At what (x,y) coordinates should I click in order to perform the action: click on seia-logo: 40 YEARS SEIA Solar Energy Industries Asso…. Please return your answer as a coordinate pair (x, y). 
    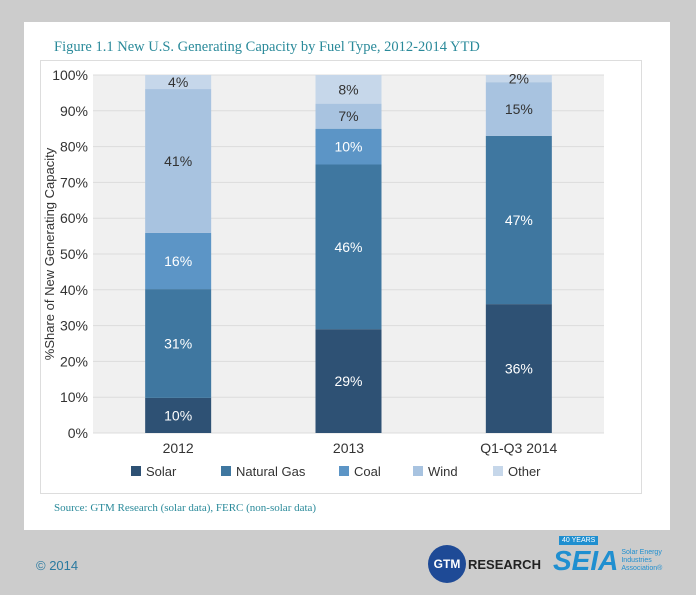
    Looking at the image, I should click on (612, 556).